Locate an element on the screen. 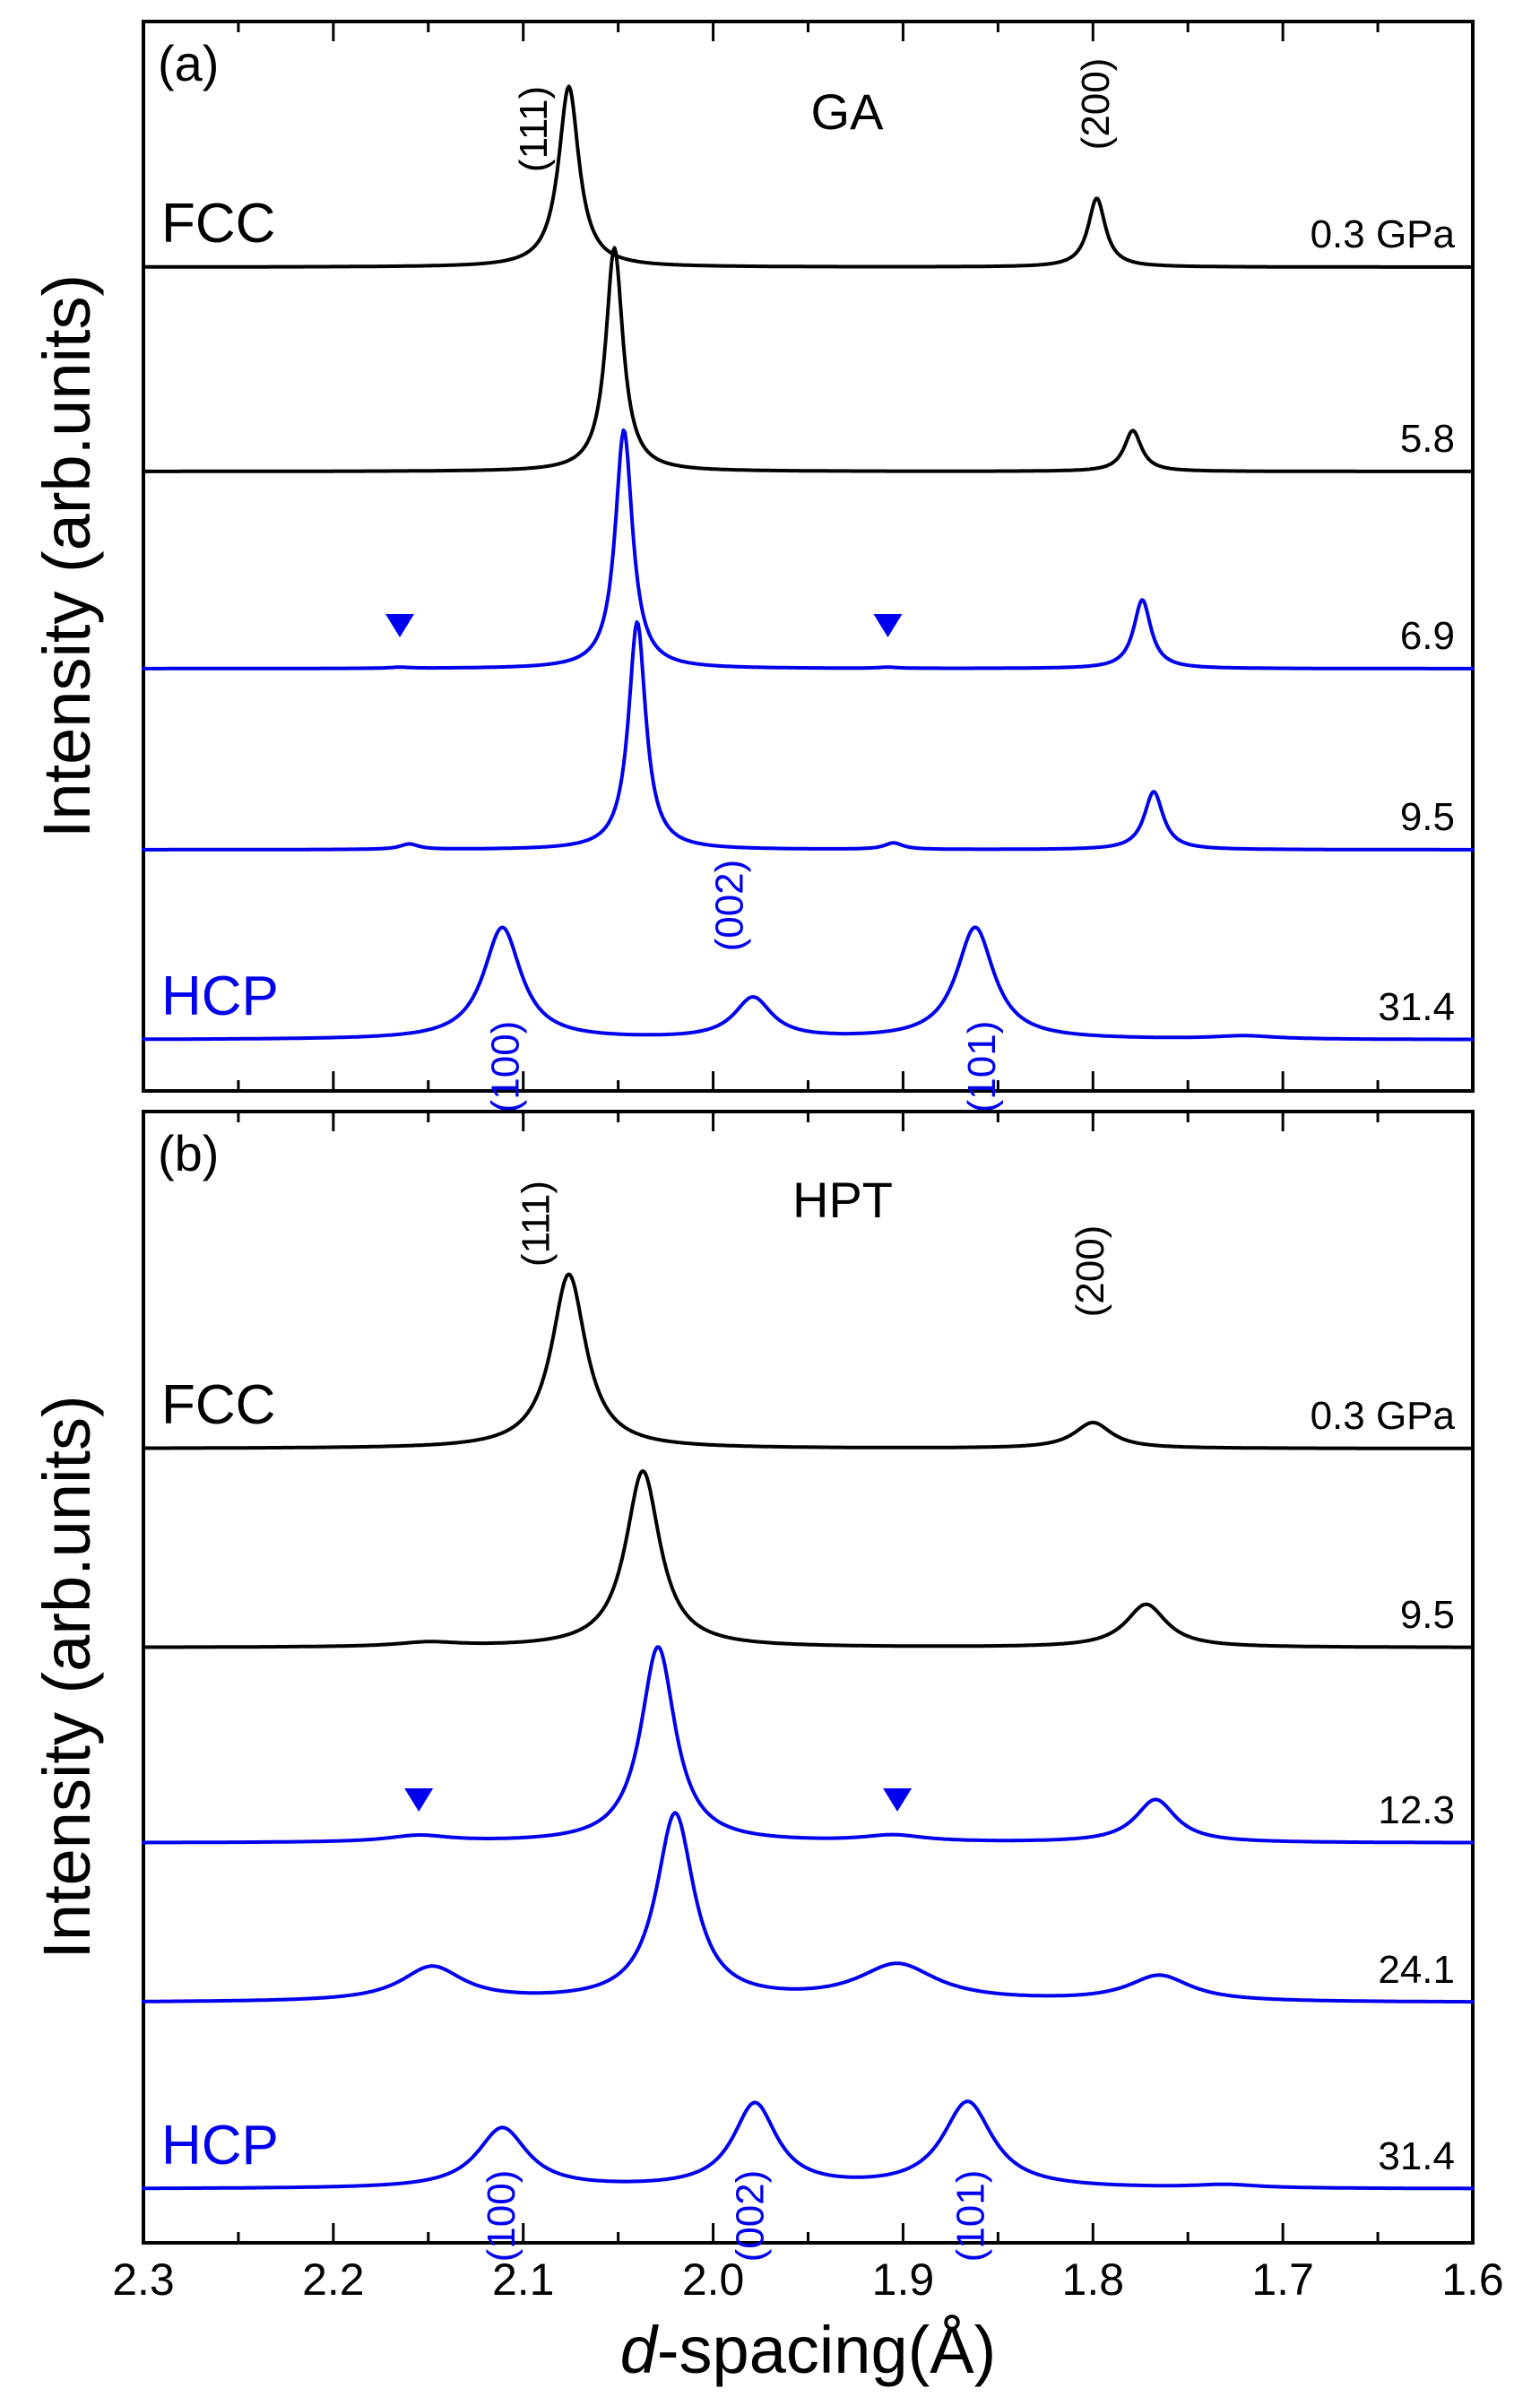 The image size is (1540, 2397). x-axis-title: d-spacing(Å) is located at coordinates (808, 2350).